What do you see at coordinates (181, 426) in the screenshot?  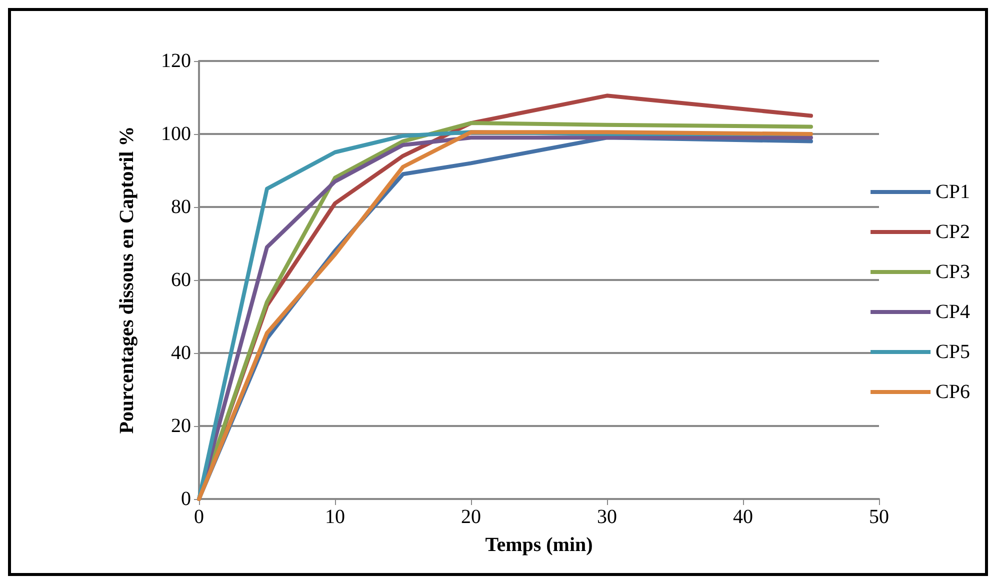 I see `y-tick-label: 20` at bounding box center [181, 426].